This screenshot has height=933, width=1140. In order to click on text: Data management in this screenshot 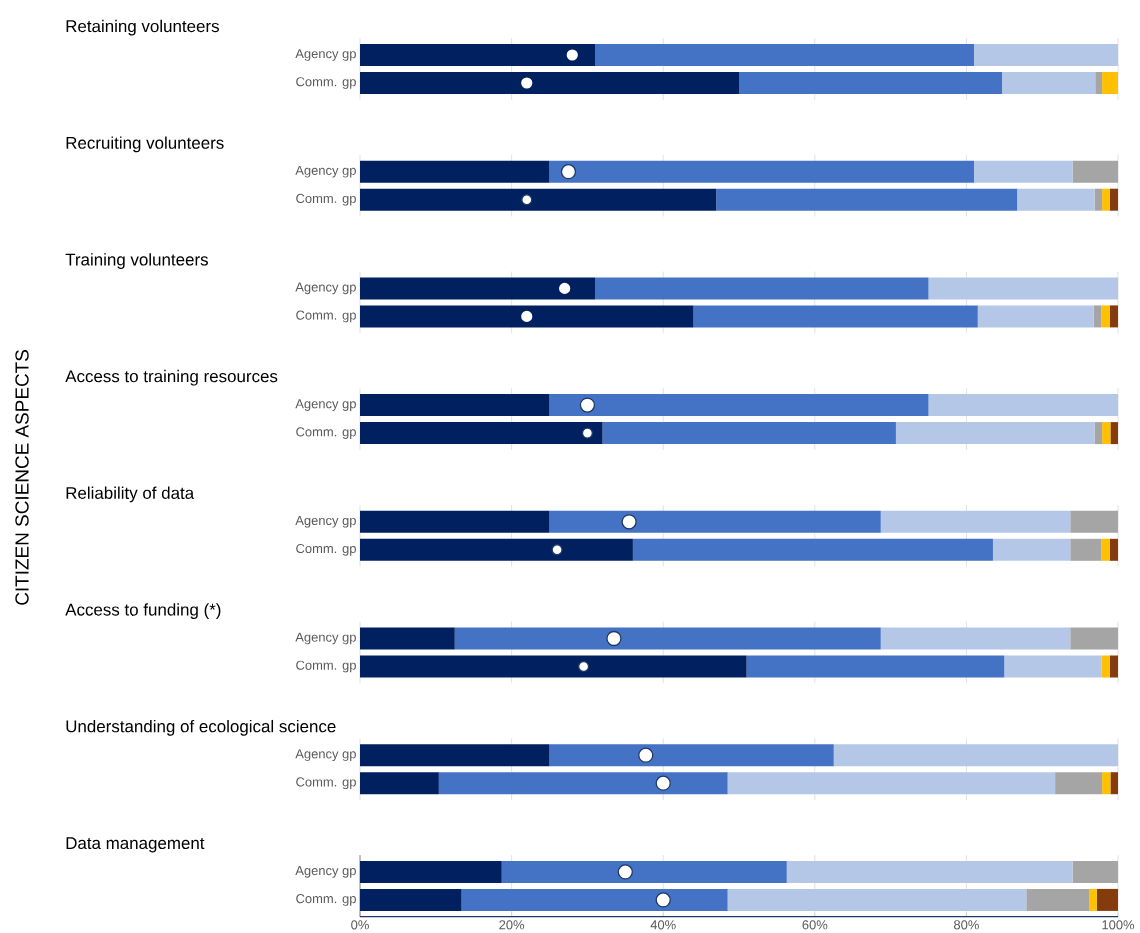, I will do `click(135, 845)`.